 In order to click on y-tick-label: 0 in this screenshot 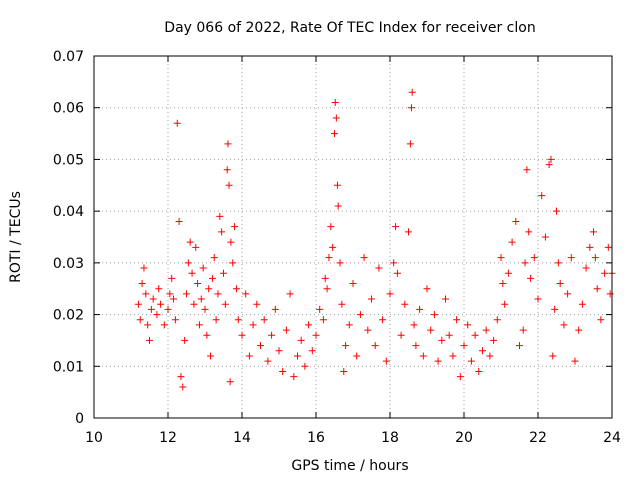, I will do `click(79, 419)`.